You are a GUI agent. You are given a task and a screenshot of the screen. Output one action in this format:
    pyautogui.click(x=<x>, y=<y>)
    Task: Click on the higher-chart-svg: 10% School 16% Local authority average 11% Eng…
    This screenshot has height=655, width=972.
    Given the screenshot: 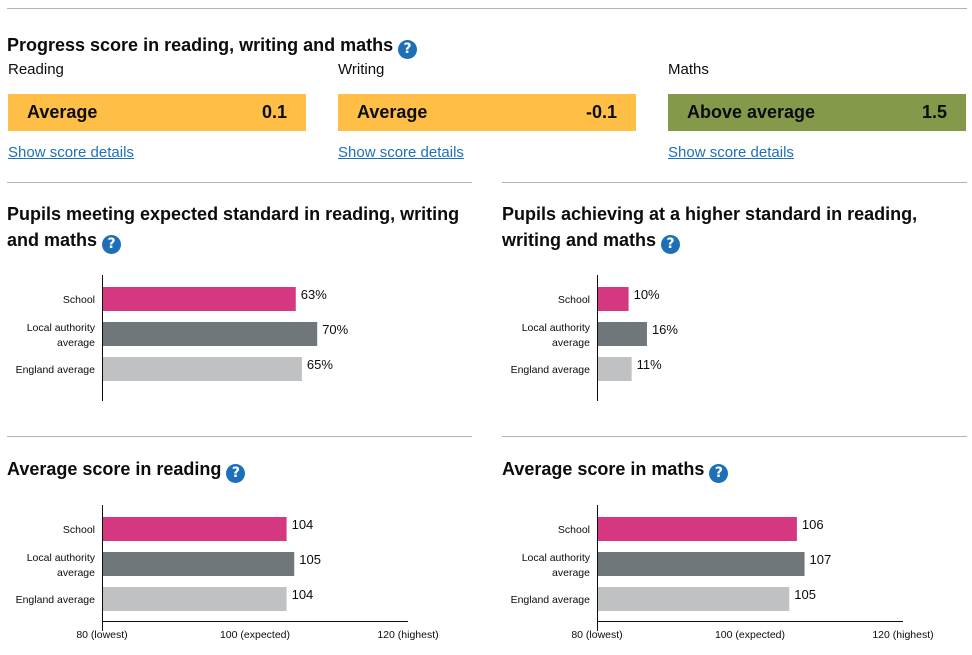 What is the action you would take?
    pyautogui.click(x=594, y=338)
    